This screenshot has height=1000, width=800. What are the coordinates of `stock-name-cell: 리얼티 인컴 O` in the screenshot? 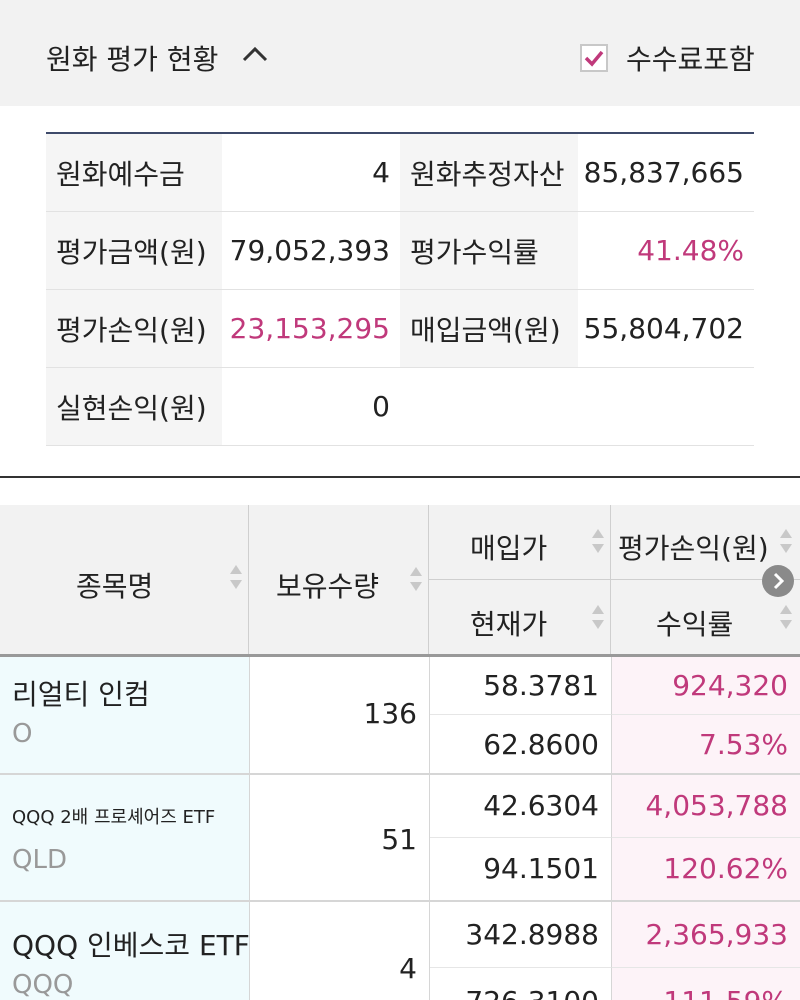 It's located at (125, 715).